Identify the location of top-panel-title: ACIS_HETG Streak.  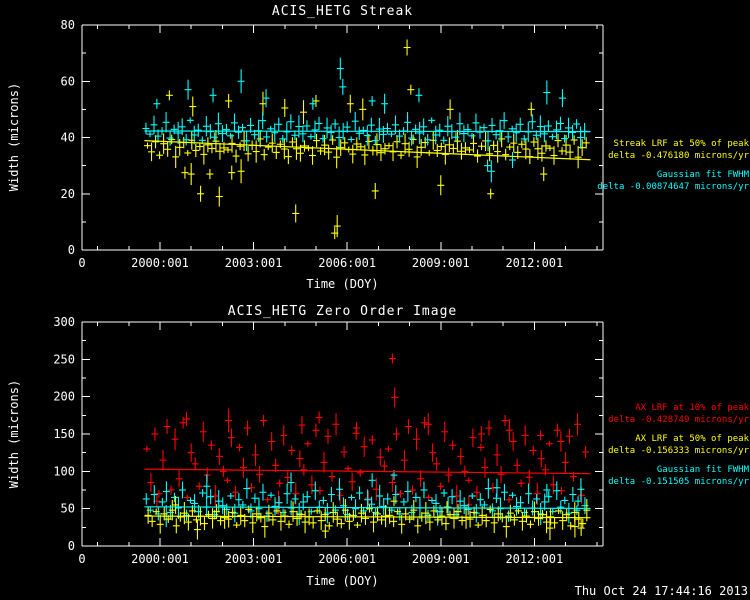
(342, 11).